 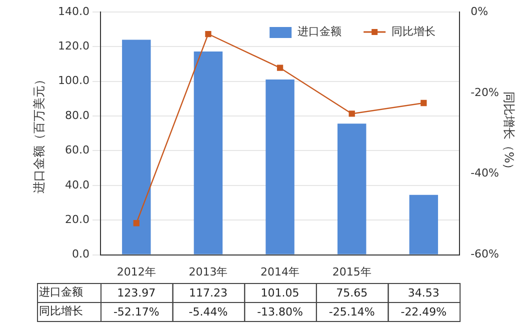 What do you see at coordinates (280, 311) in the screenshot?
I see `data-label: -13.80%` at bounding box center [280, 311].